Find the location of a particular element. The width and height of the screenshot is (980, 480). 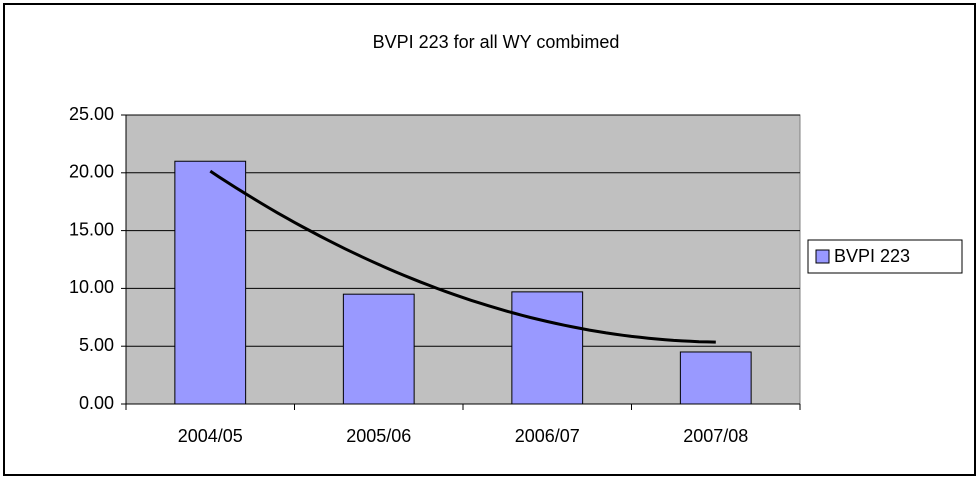

x-tick-label: 2005/06 is located at coordinates (378, 436).